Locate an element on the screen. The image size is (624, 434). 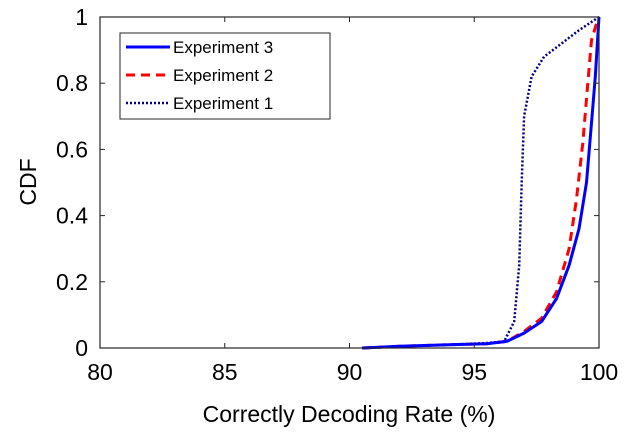
y-tick-label: 0 is located at coordinates (81, 348).